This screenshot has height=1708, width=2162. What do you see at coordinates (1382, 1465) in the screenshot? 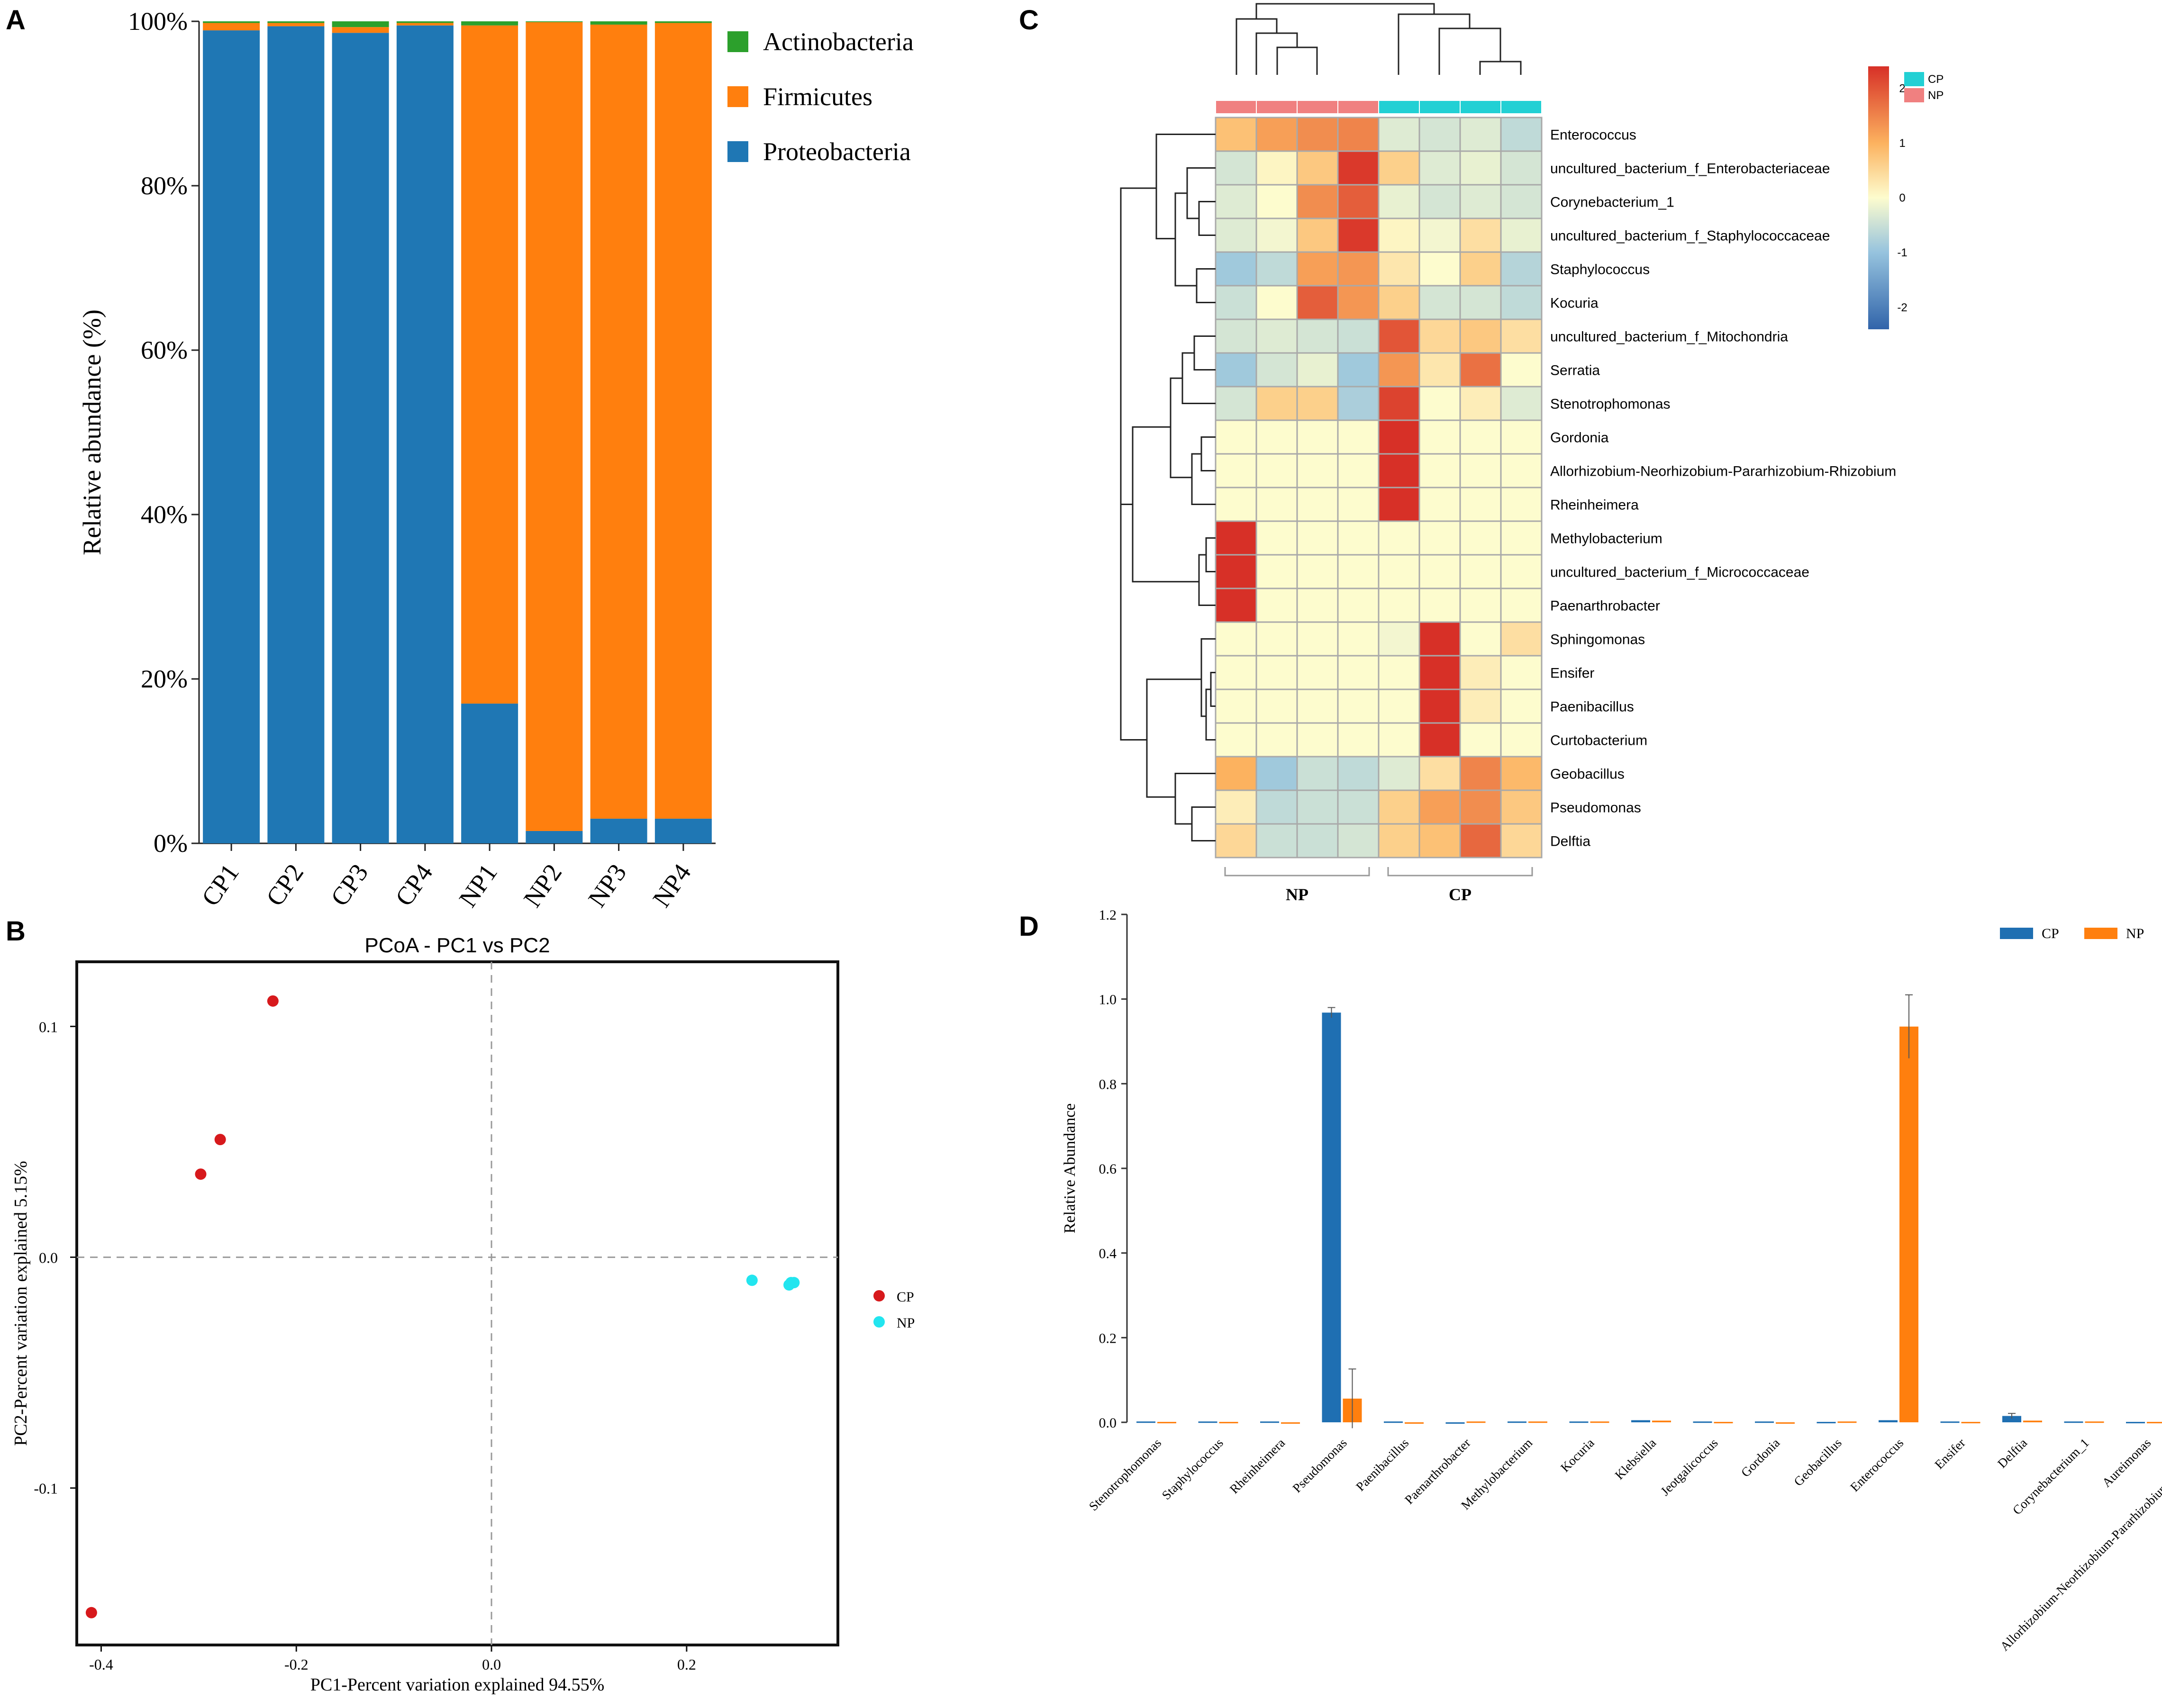
I see `x-tick-label: Paenibacillus` at bounding box center [1382, 1465].